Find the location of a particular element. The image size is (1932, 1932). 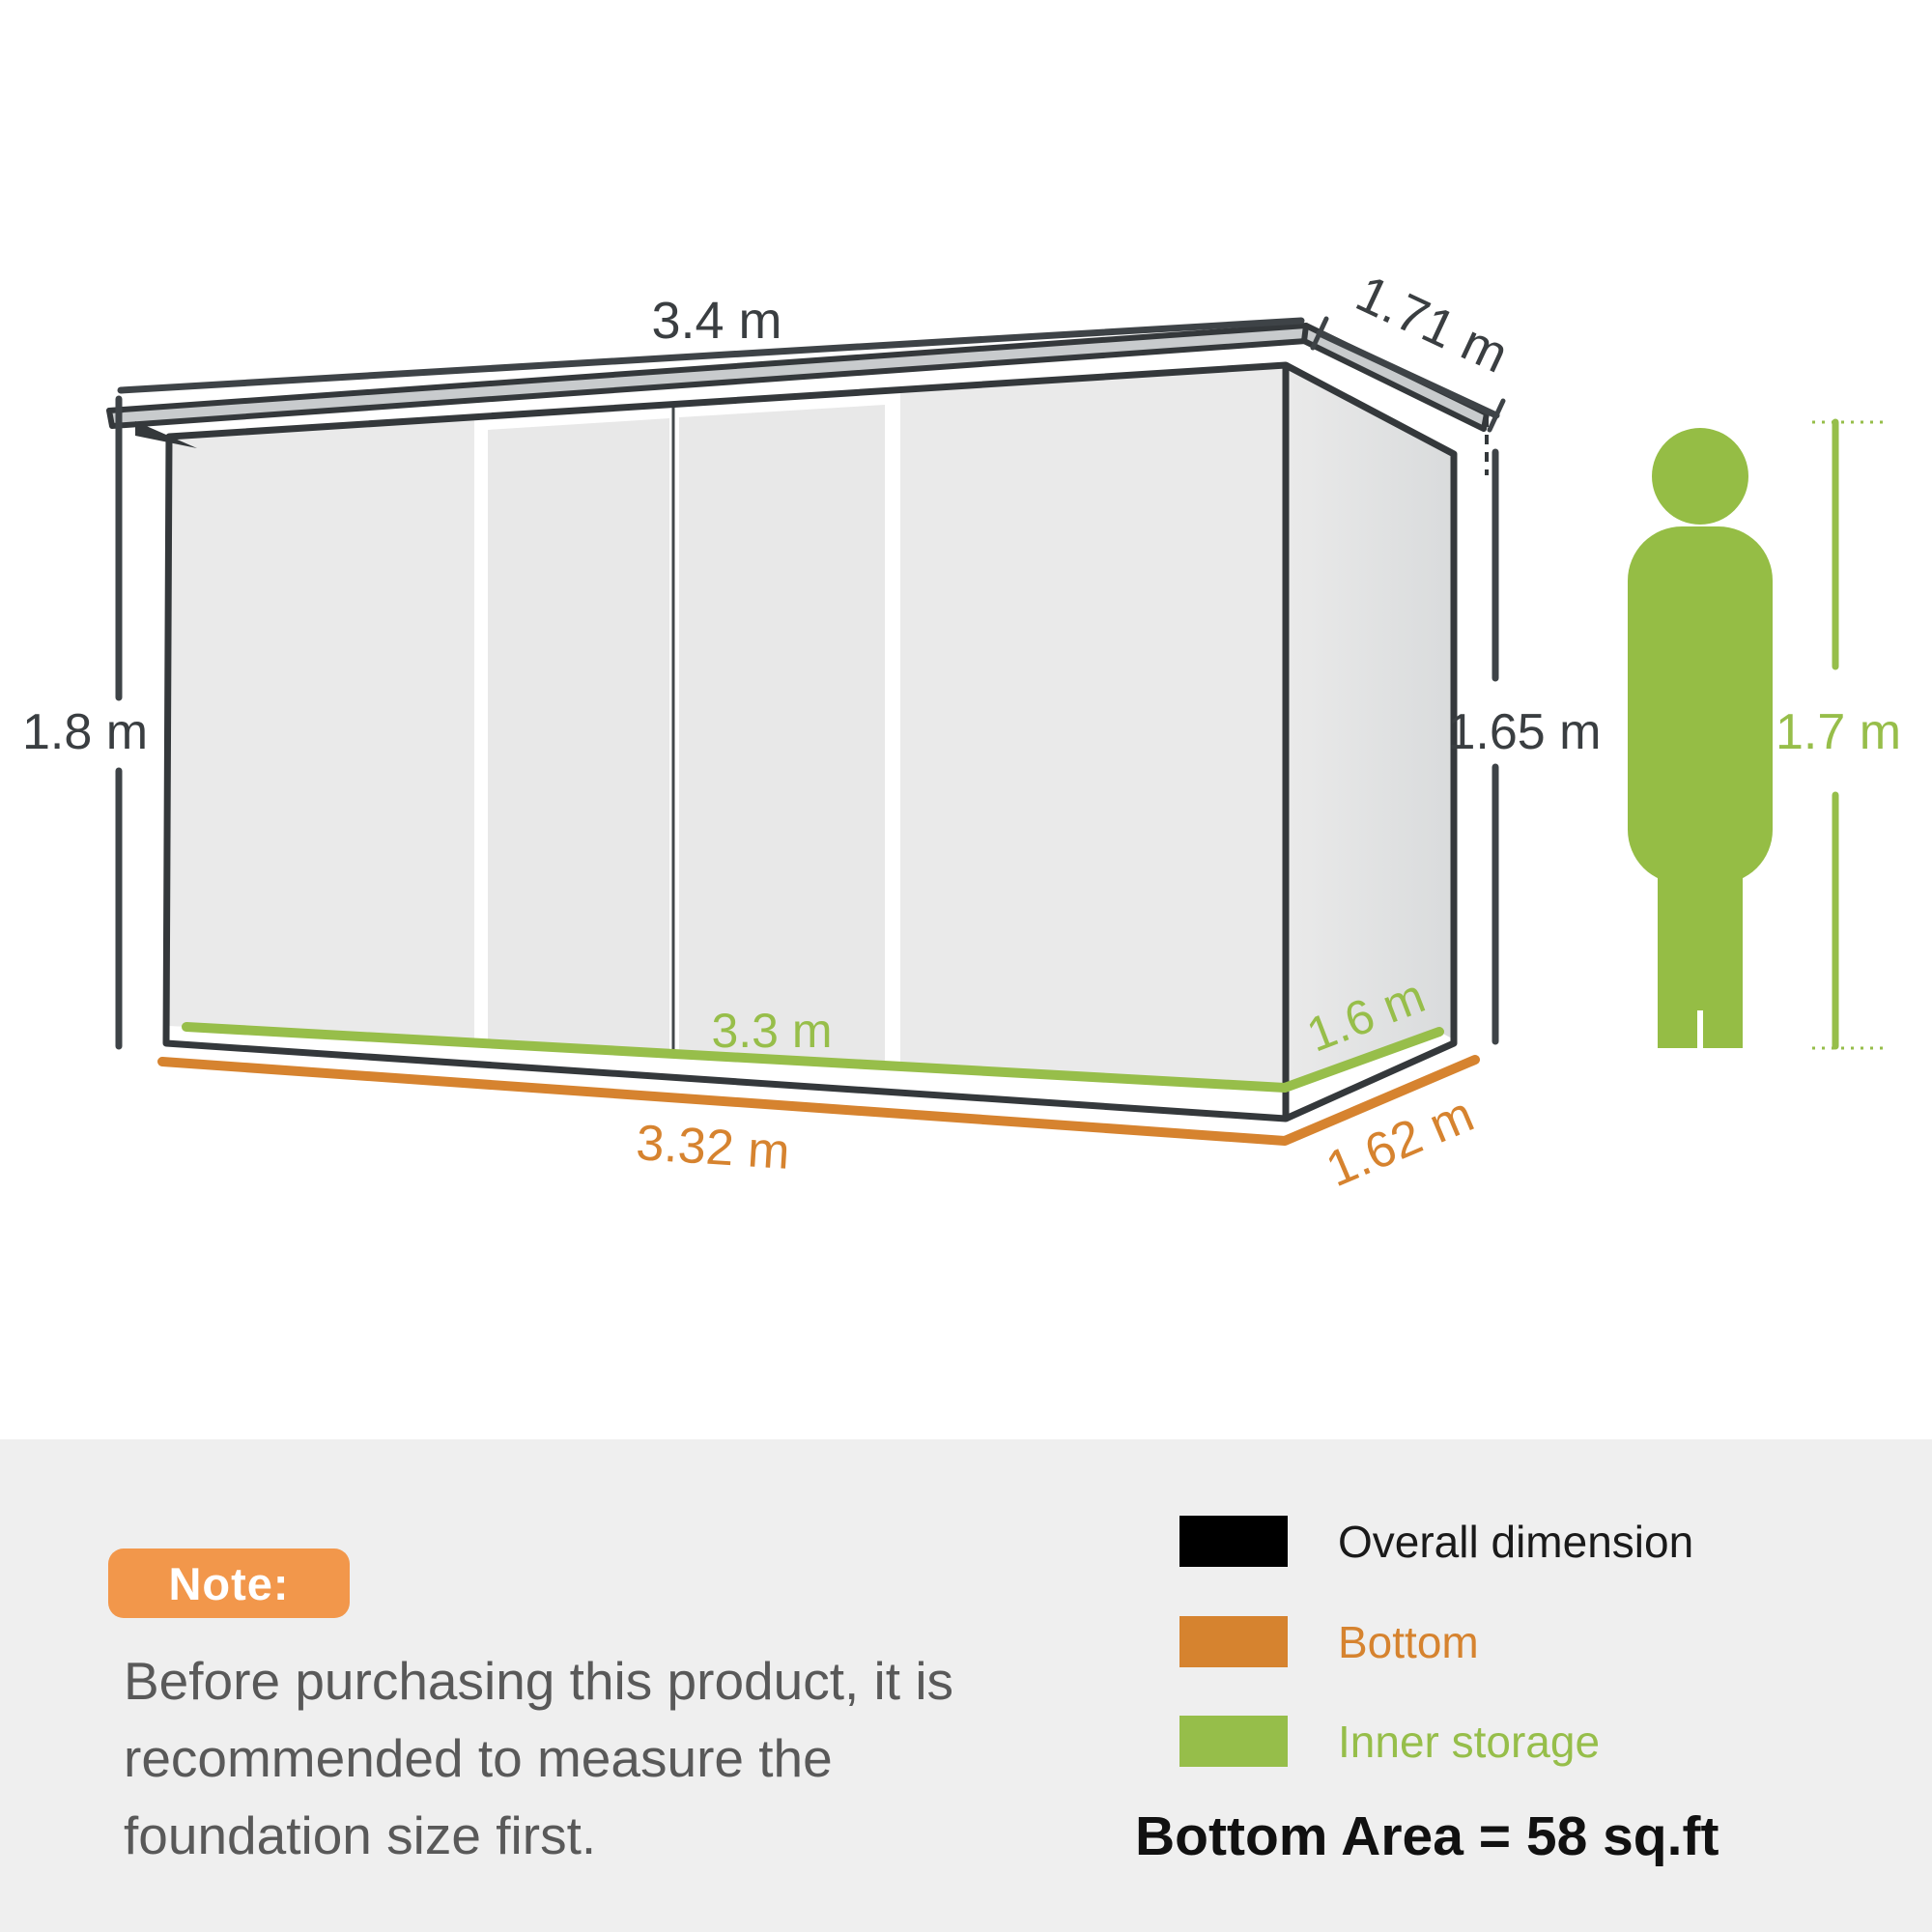

dim-label-overall-width: 3.4 m is located at coordinates (716, 321).